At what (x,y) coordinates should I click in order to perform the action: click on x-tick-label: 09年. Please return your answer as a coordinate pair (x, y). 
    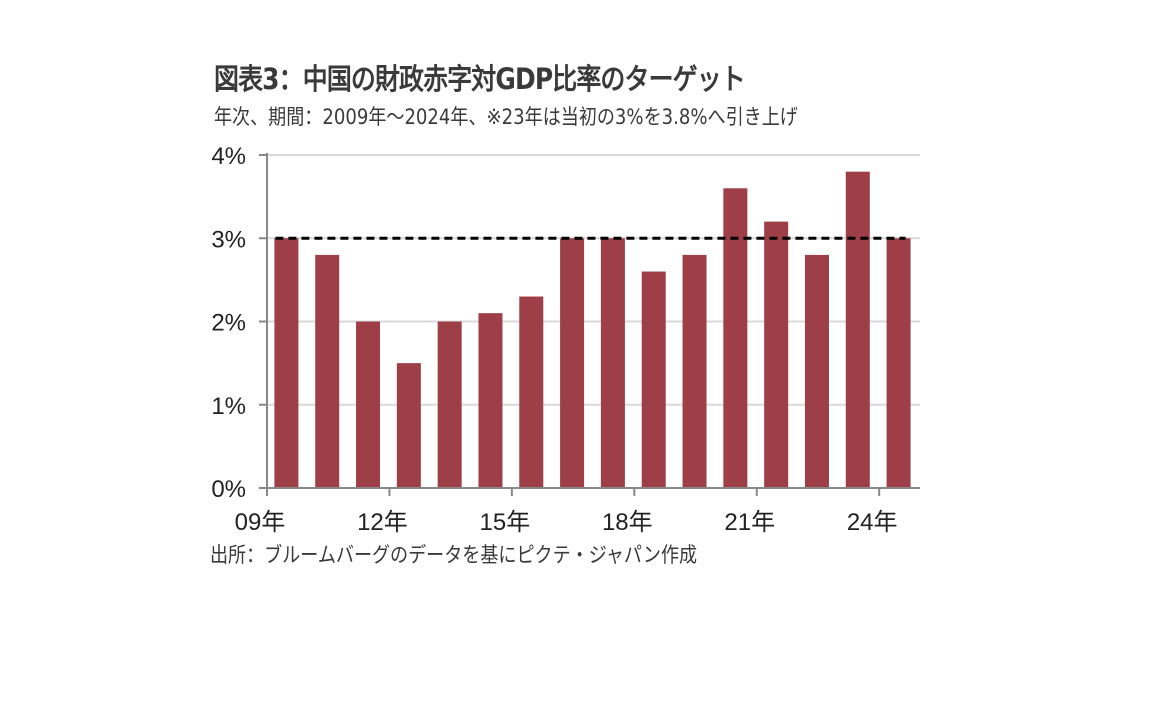
    Looking at the image, I should click on (260, 522).